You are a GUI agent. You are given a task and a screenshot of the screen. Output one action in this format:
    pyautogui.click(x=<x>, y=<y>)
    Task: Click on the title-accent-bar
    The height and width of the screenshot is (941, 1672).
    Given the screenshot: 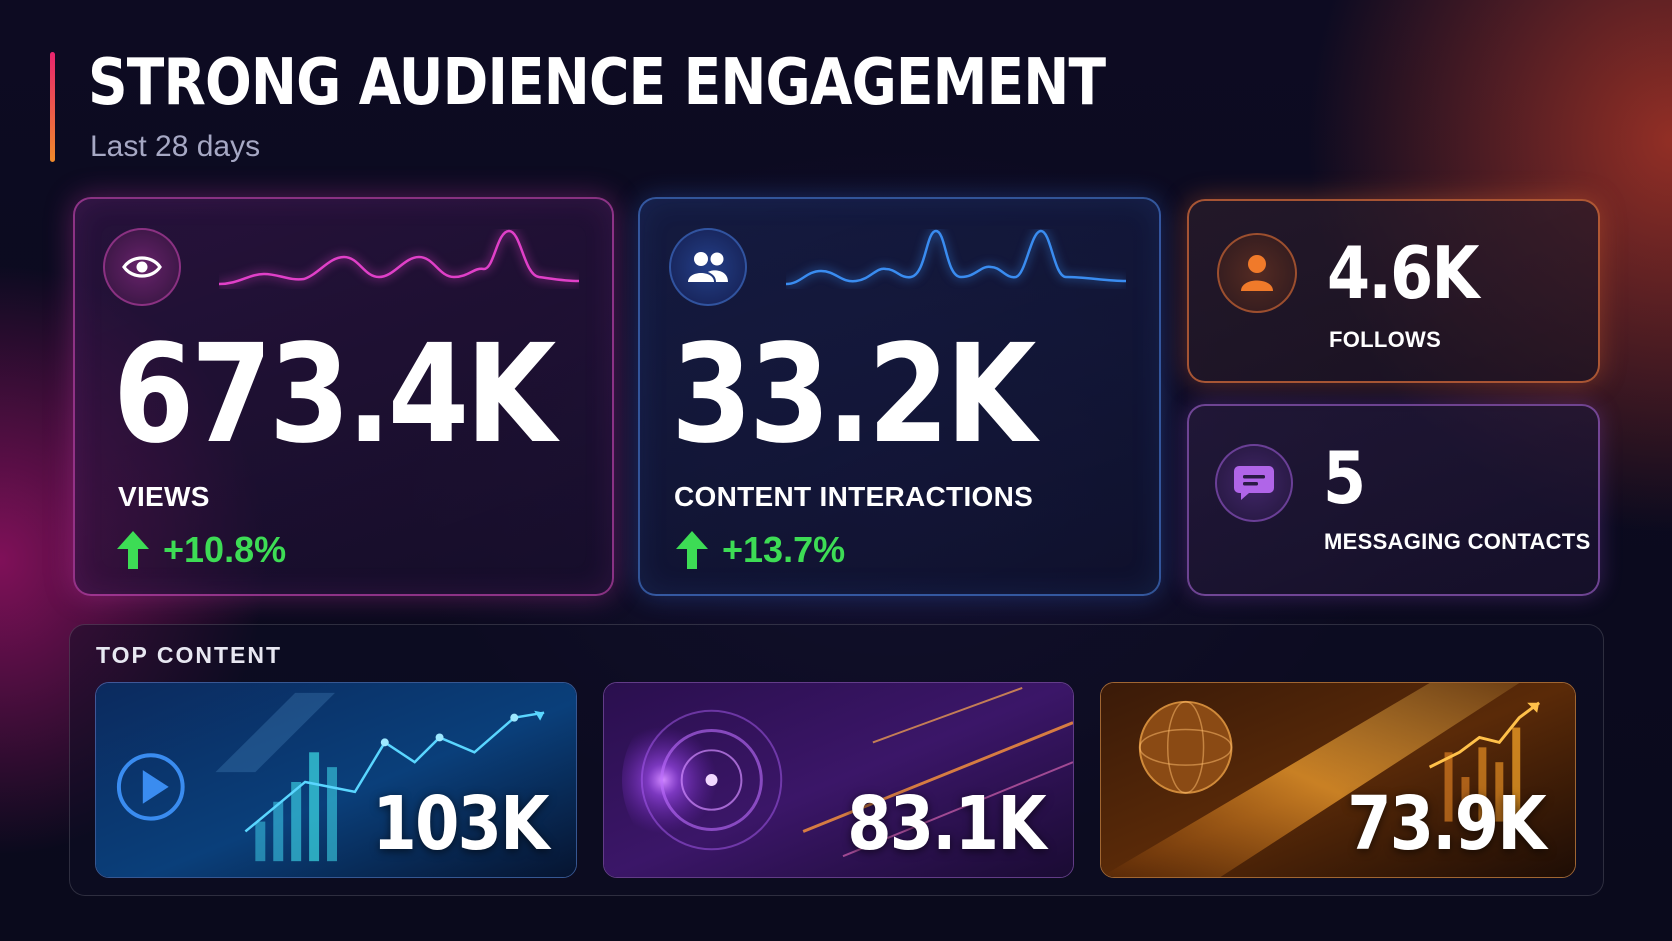 What is the action you would take?
    pyautogui.click(x=52, y=107)
    